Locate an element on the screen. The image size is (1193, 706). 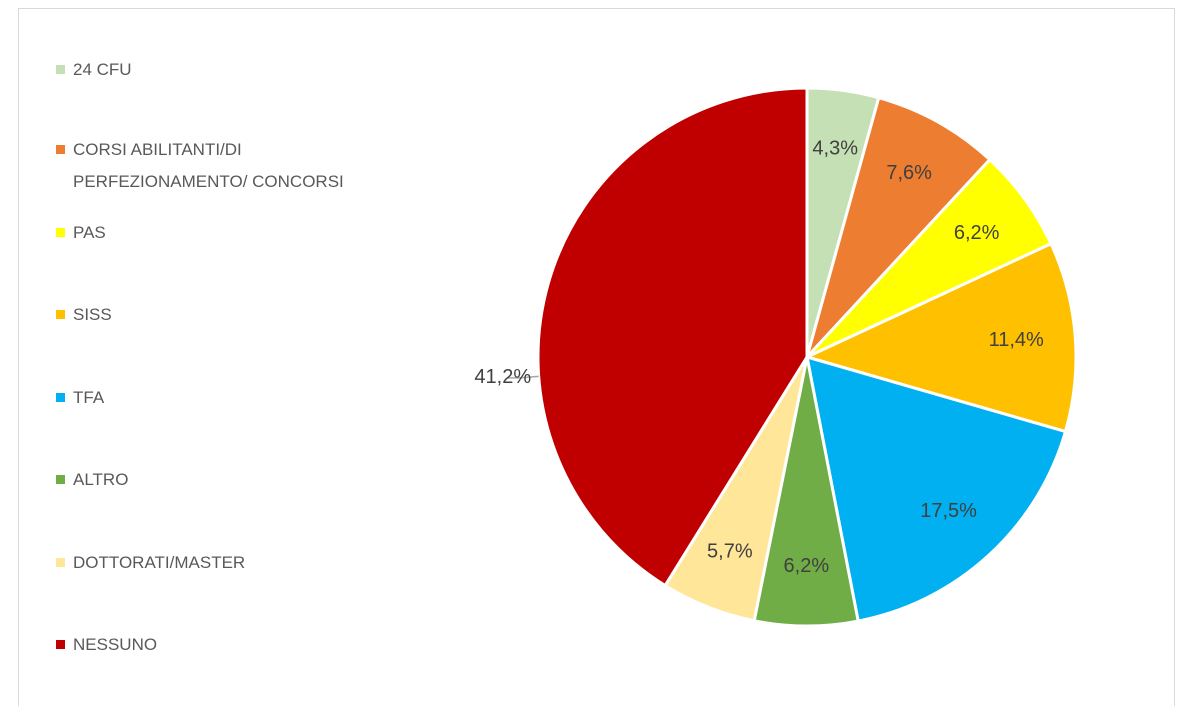
legend-item: ALTRO is located at coordinates (216, 480).